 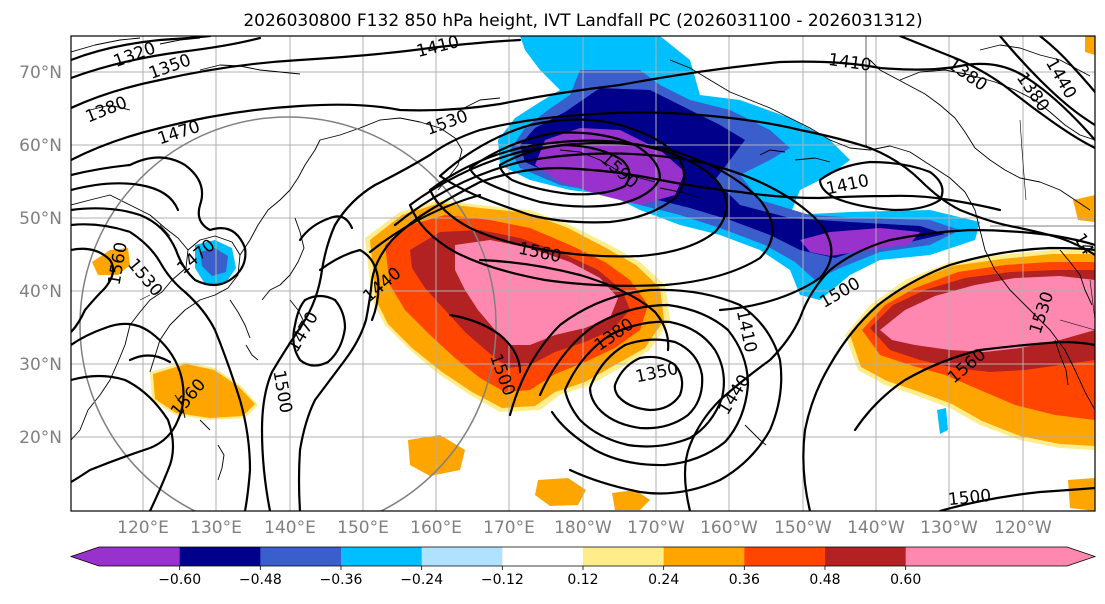 I want to click on lon-tick-label: 180°W, so click(x=583, y=528).